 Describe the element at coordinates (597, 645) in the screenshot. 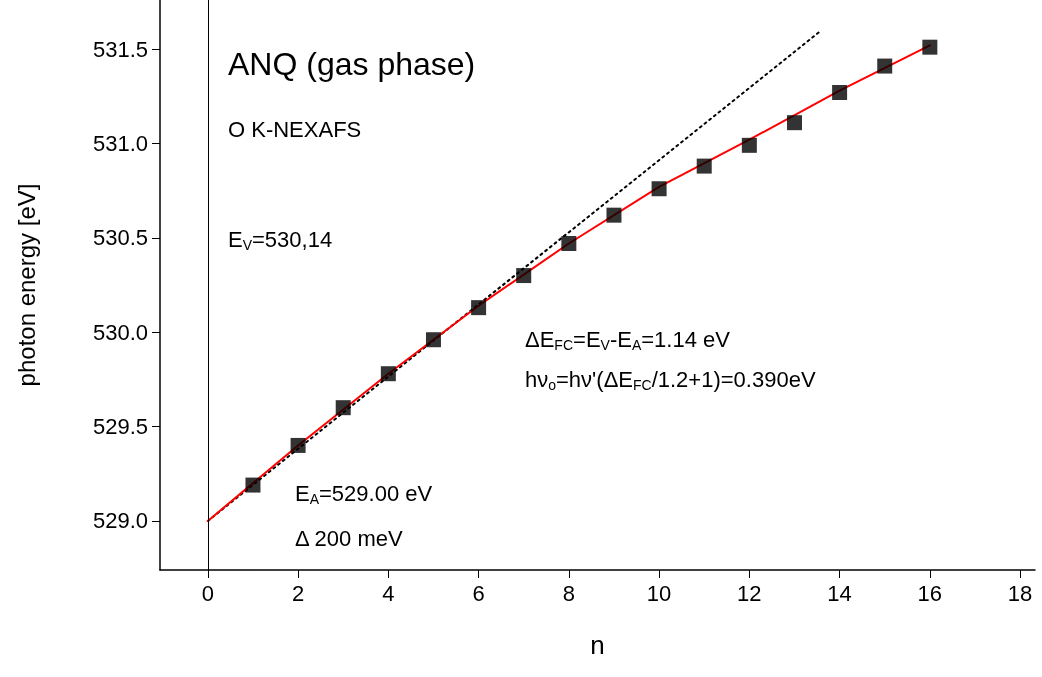

I see `x-axis-title: n` at that location.